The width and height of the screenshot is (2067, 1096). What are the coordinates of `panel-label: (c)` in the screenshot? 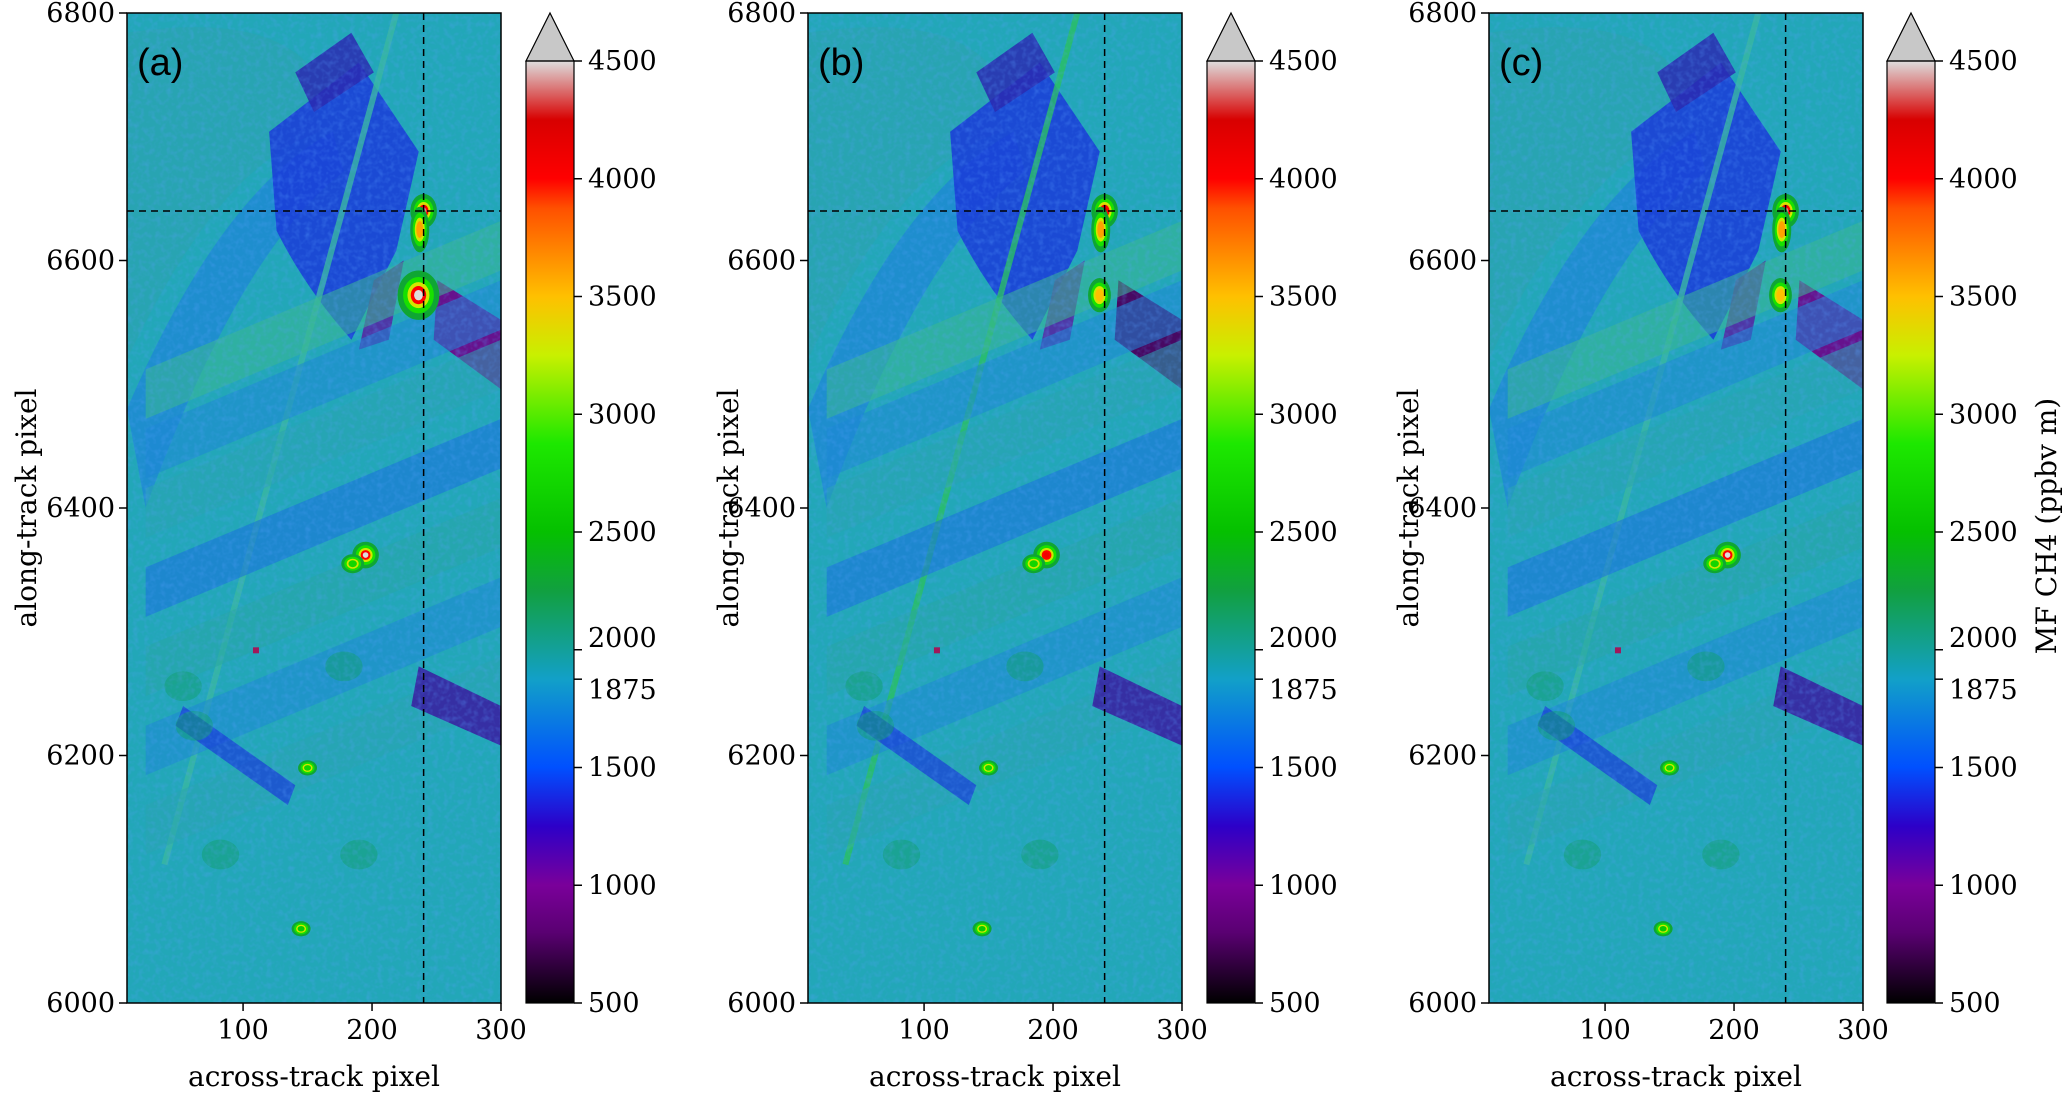 It's located at (1521, 63).